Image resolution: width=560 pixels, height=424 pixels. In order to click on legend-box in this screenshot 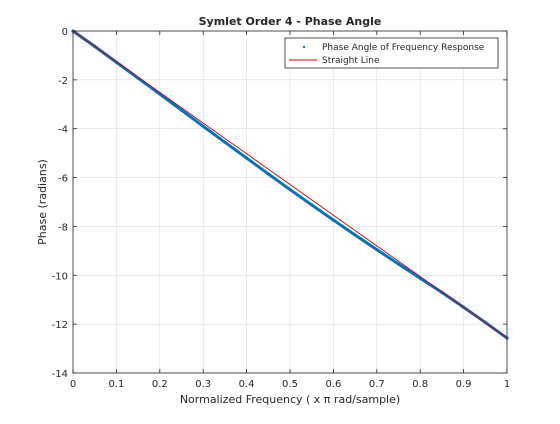, I will do `click(391, 53)`.